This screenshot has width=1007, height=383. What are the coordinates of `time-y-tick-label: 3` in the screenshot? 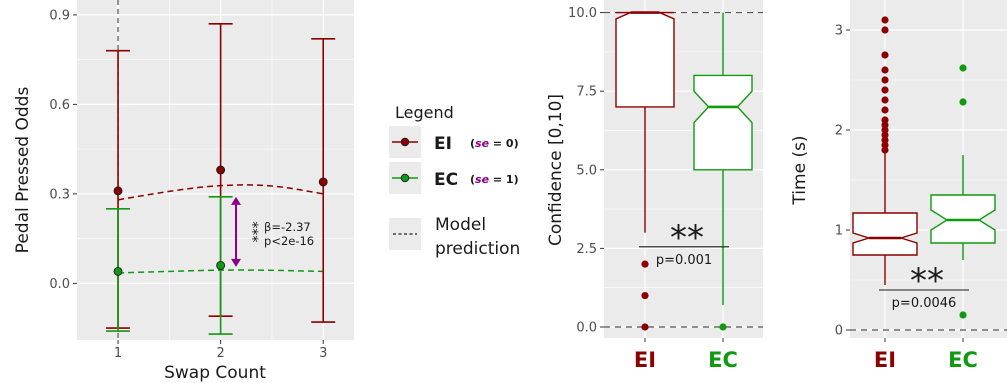 It's located at (839, 31).